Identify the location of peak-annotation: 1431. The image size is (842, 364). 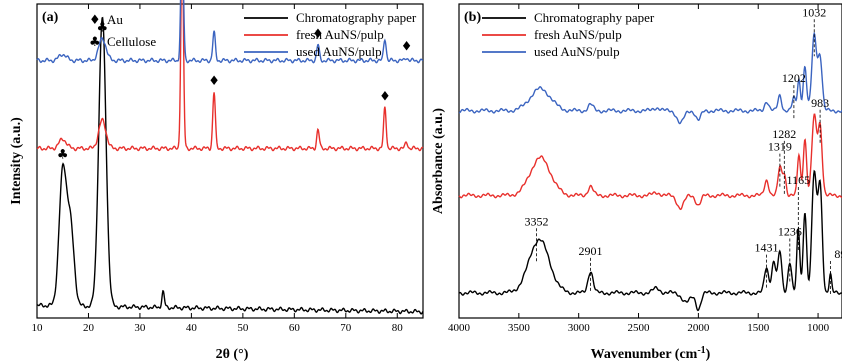
(766, 248).